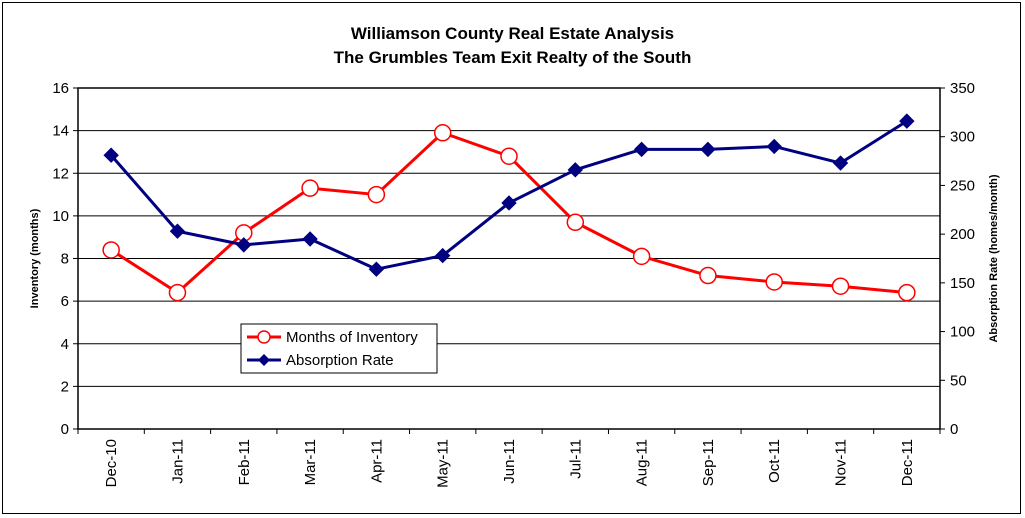 This screenshot has width=1025, height=518. Describe the element at coordinates (575, 459) in the screenshot. I see `x-tick-label: Jul-11` at that location.